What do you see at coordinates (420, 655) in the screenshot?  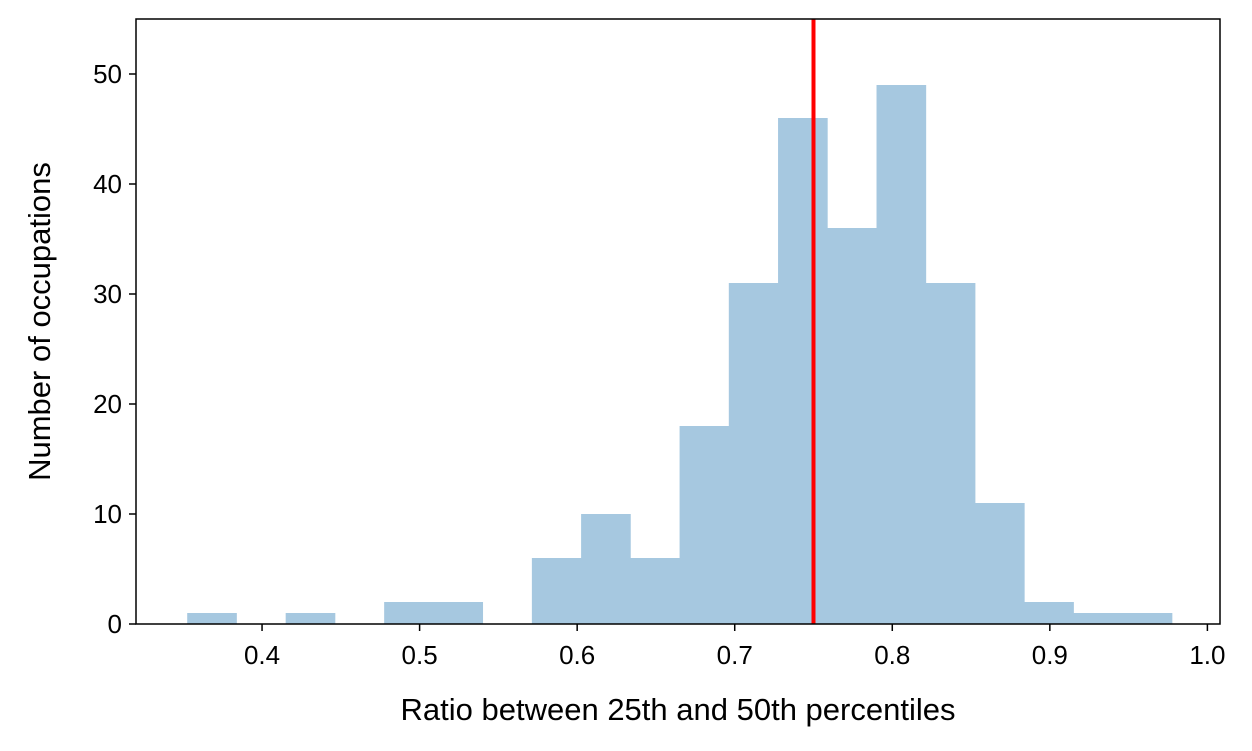 I see `x-tick-label: 0.5` at bounding box center [420, 655].